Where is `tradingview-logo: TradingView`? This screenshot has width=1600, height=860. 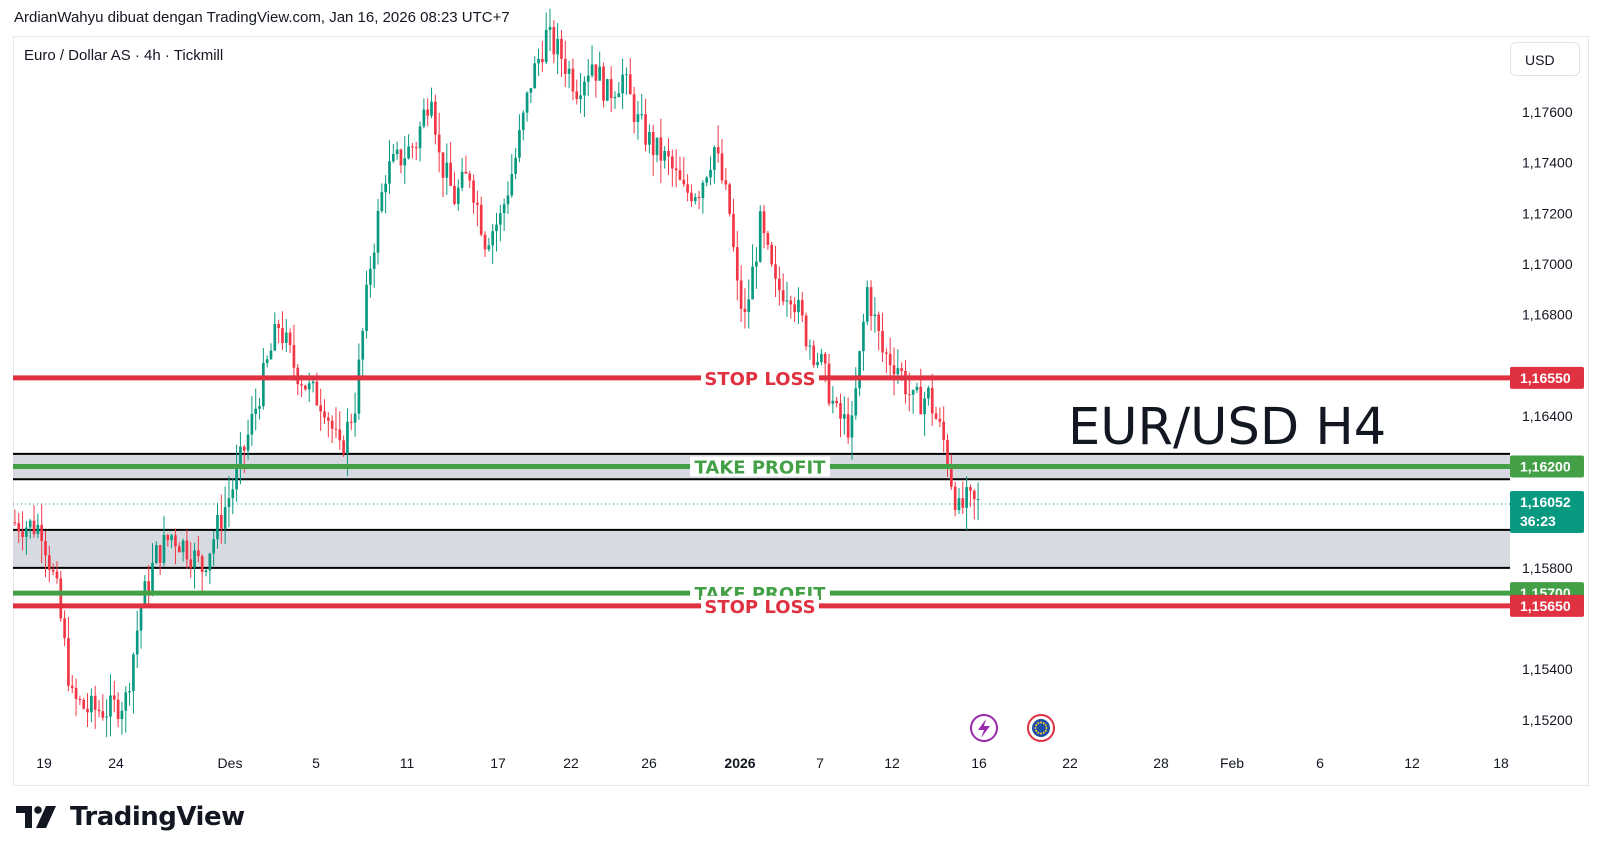 tradingview-logo: TradingView is located at coordinates (130, 817).